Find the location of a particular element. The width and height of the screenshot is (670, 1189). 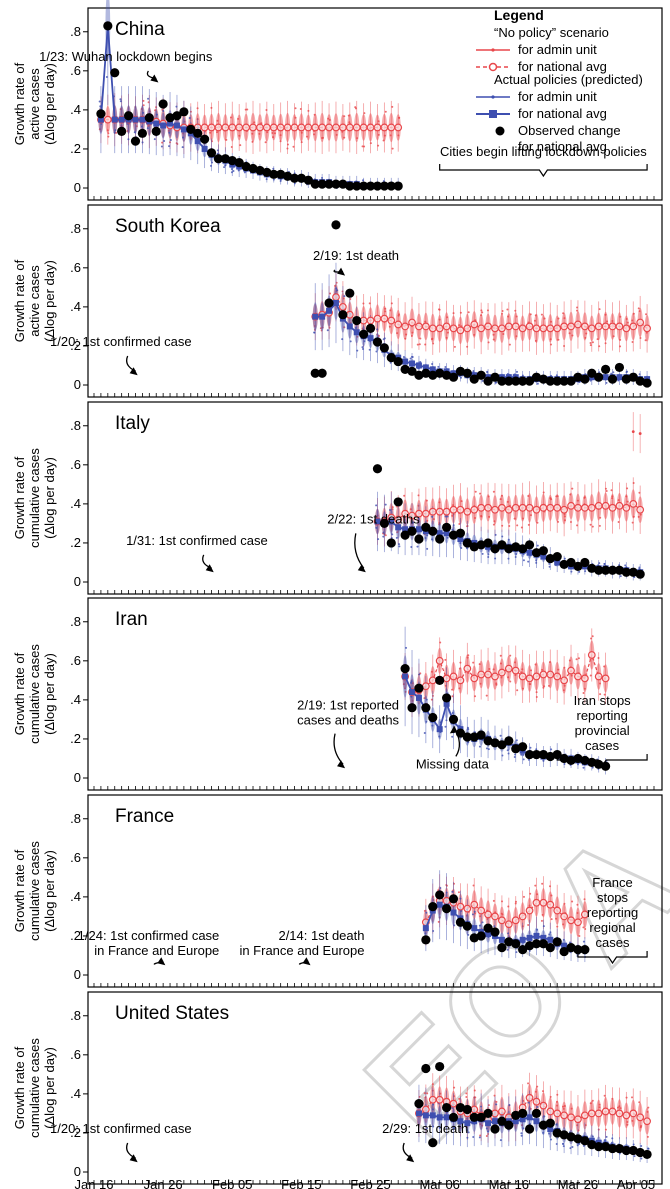

legend-no-policy-admin-label: for admin unit is located at coordinates (557, 49).